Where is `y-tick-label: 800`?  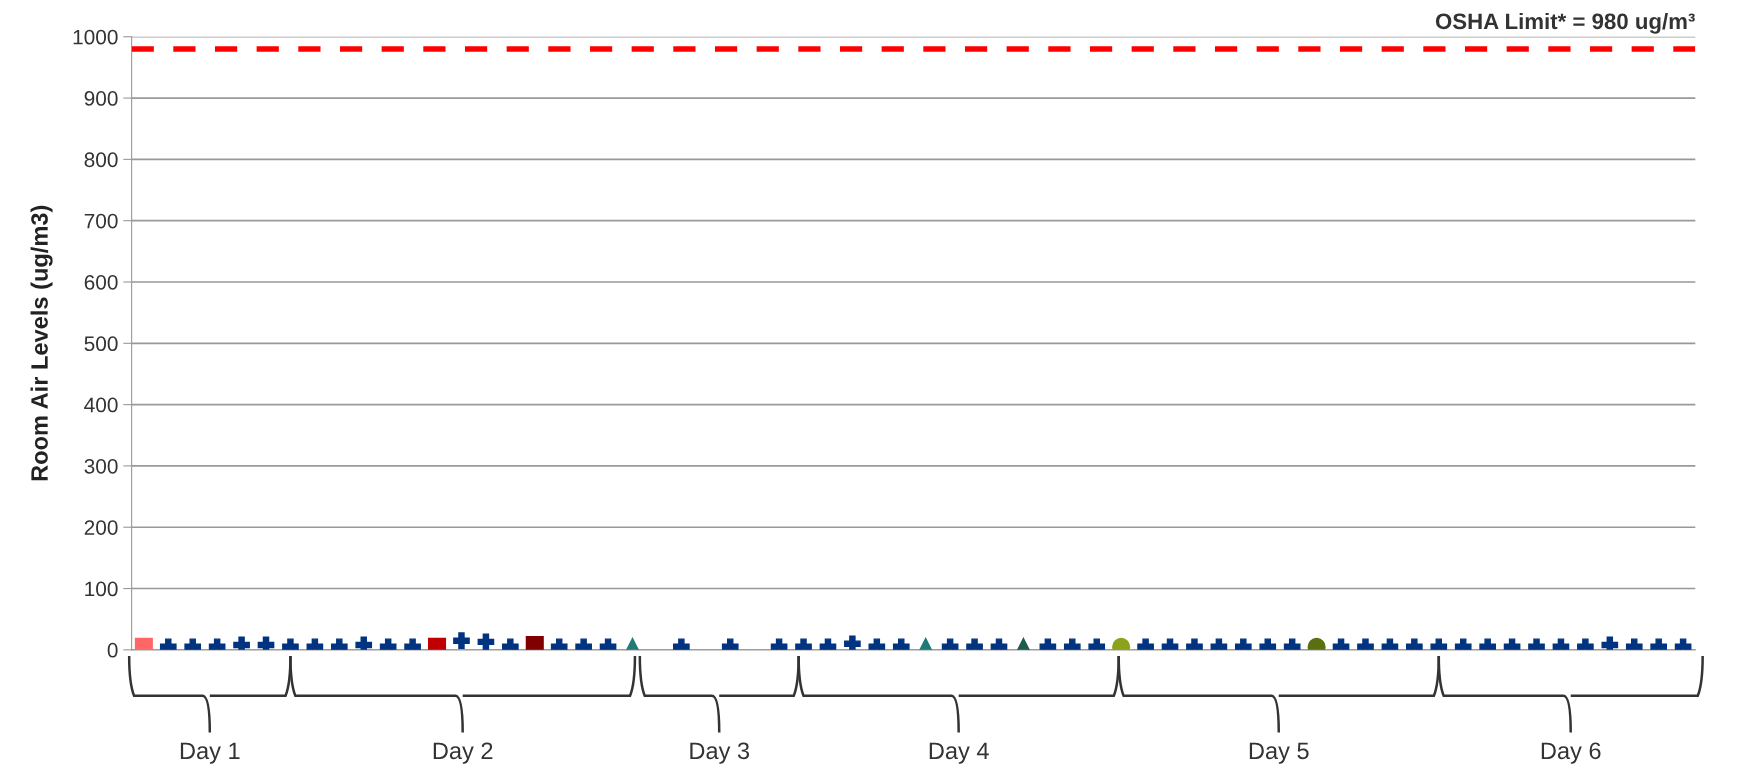 y-tick-label: 800 is located at coordinates (101, 160).